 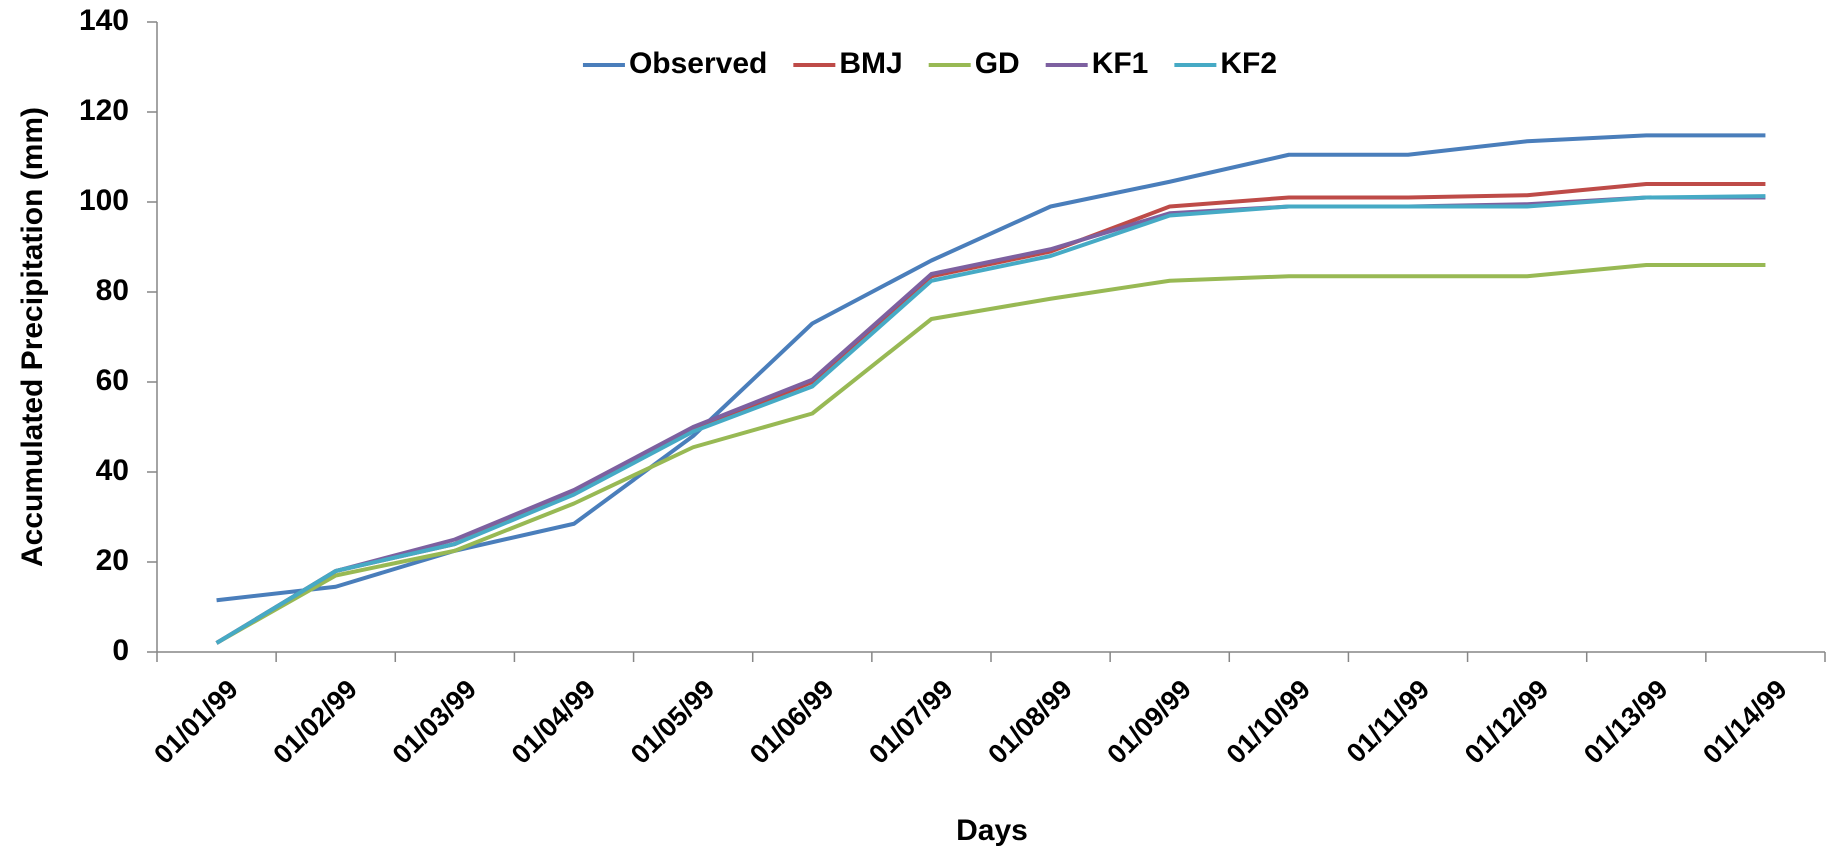 I want to click on legend-label: GD, so click(x=997, y=63).